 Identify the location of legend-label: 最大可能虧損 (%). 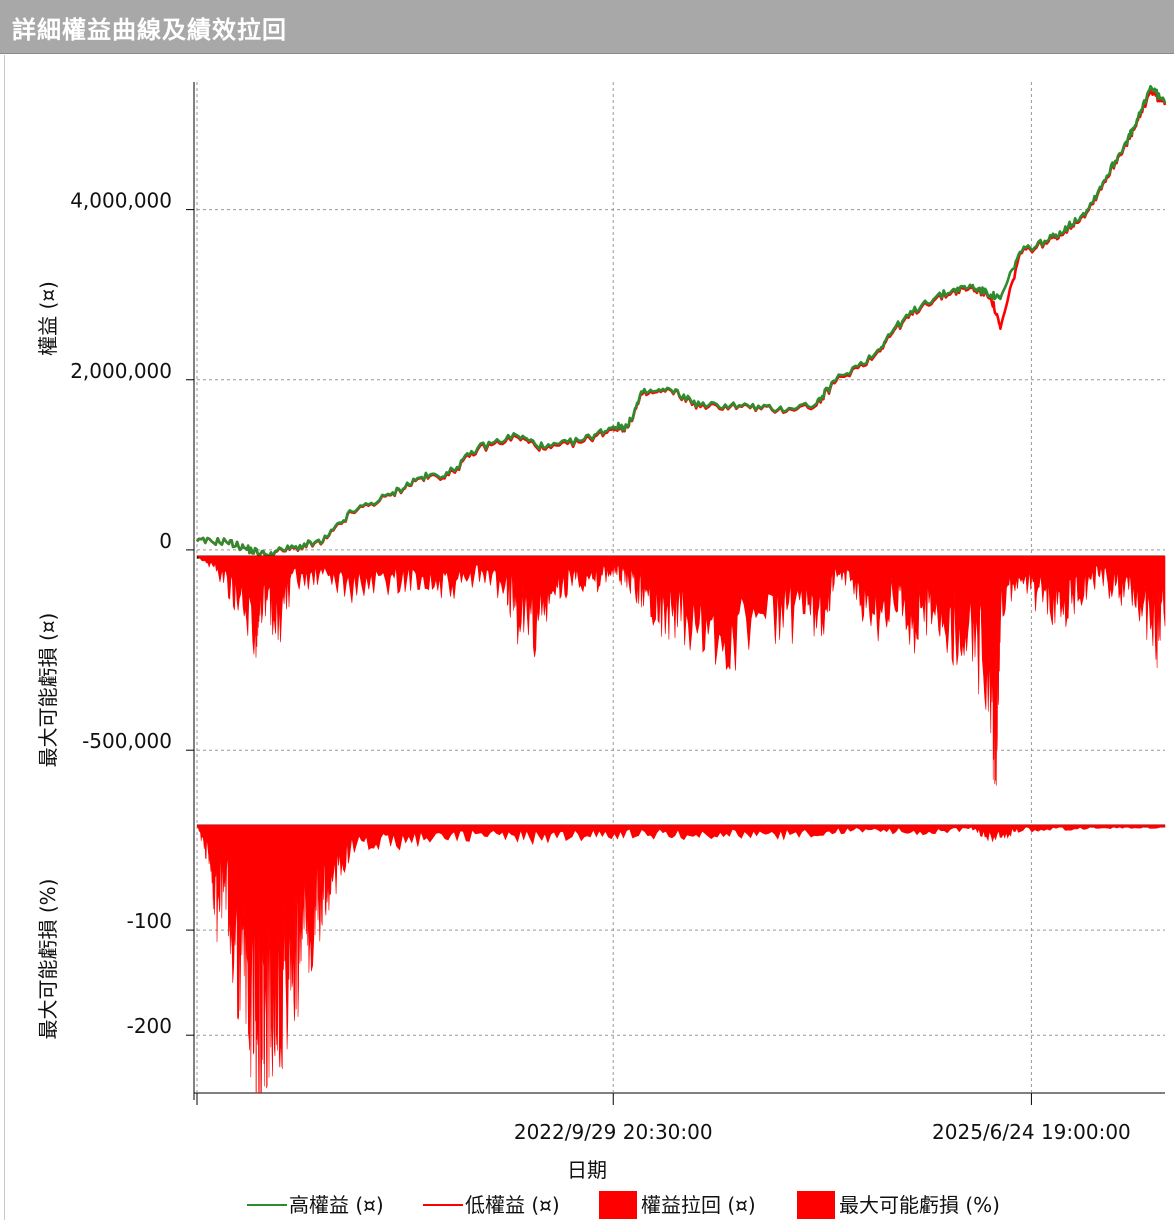
(919, 1205).